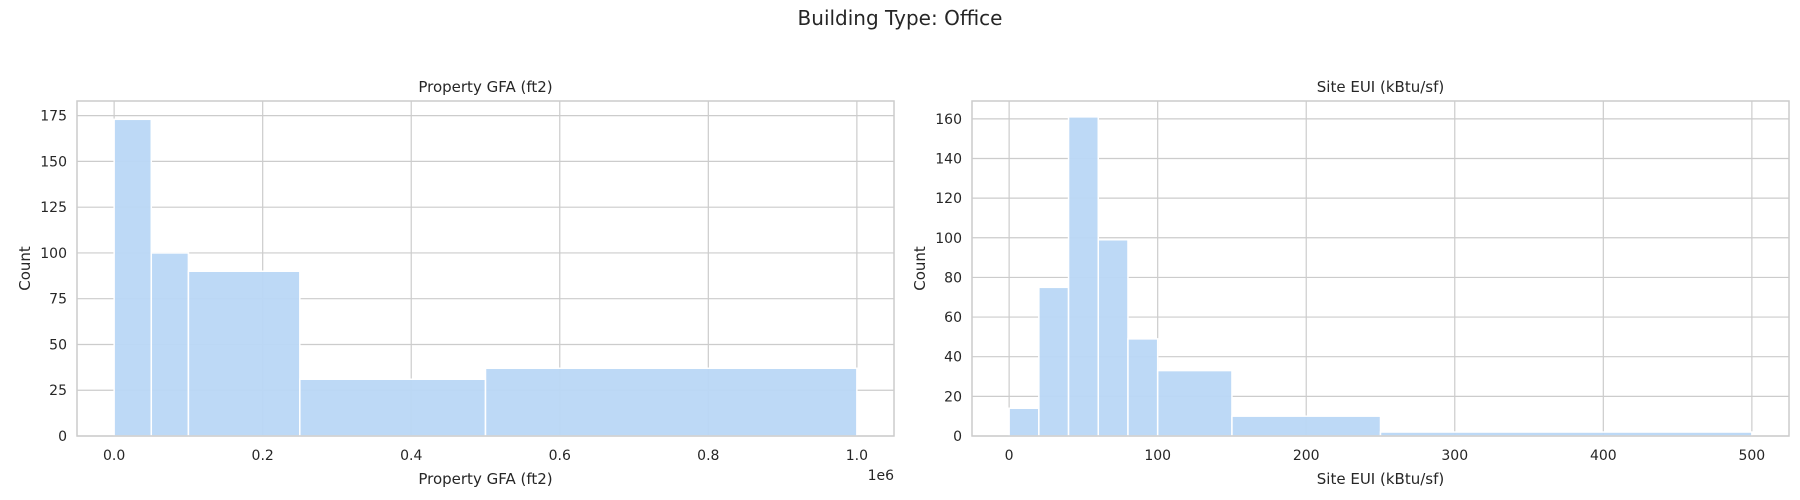 This screenshot has width=1800, height=500. What do you see at coordinates (485, 87) in the screenshot?
I see `chart-title: Property GFA (ft2)` at bounding box center [485, 87].